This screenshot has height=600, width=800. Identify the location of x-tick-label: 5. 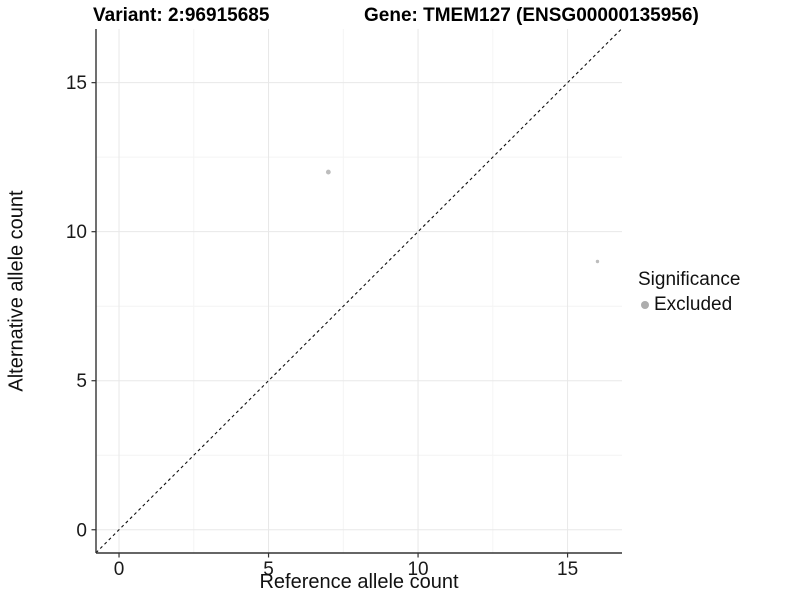
(268, 569).